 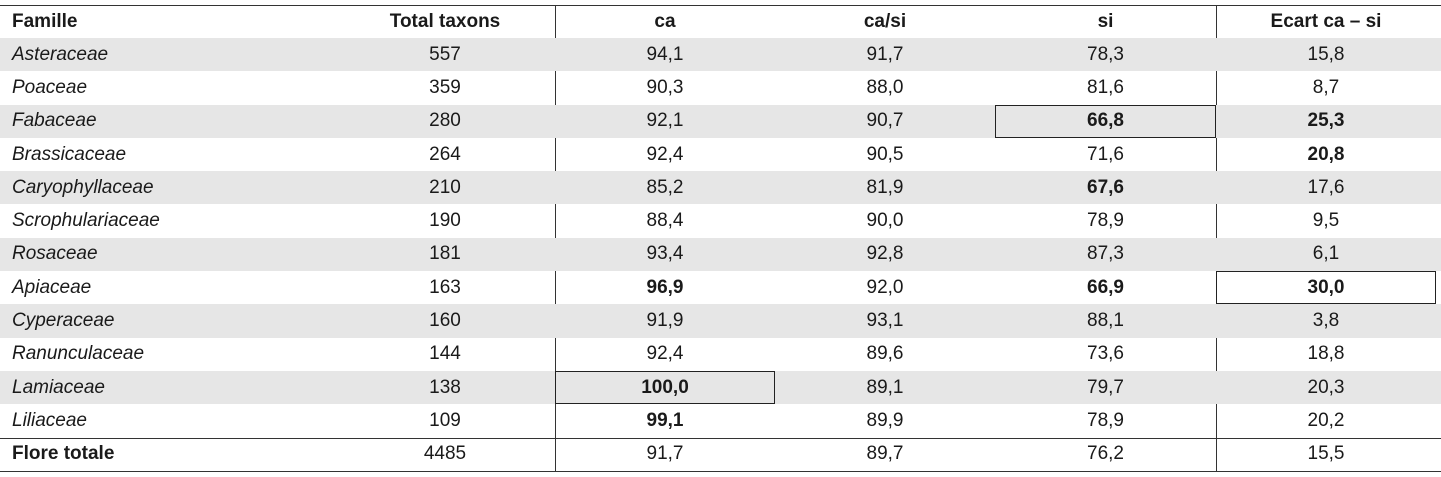 What do you see at coordinates (86, 221) in the screenshot?
I see `family-cell: Scrophulariaceae` at bounding box center [86, 221].